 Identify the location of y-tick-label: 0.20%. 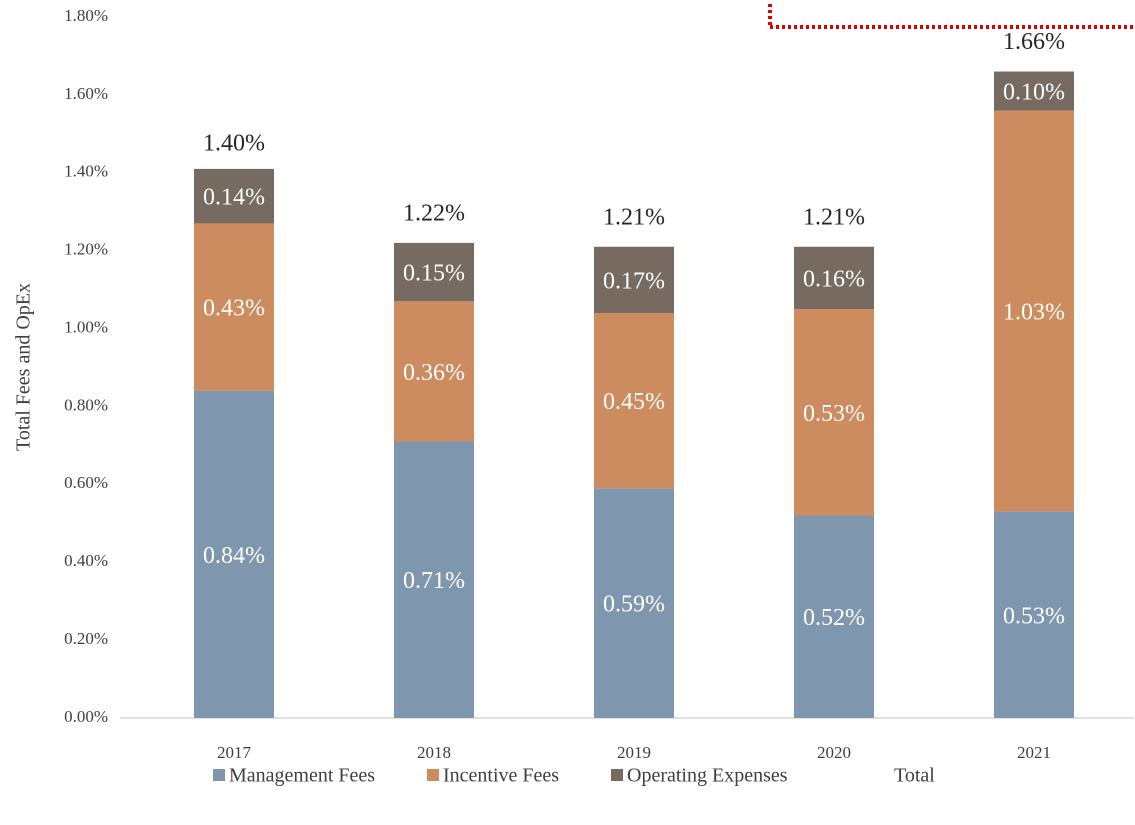
(86, 638).